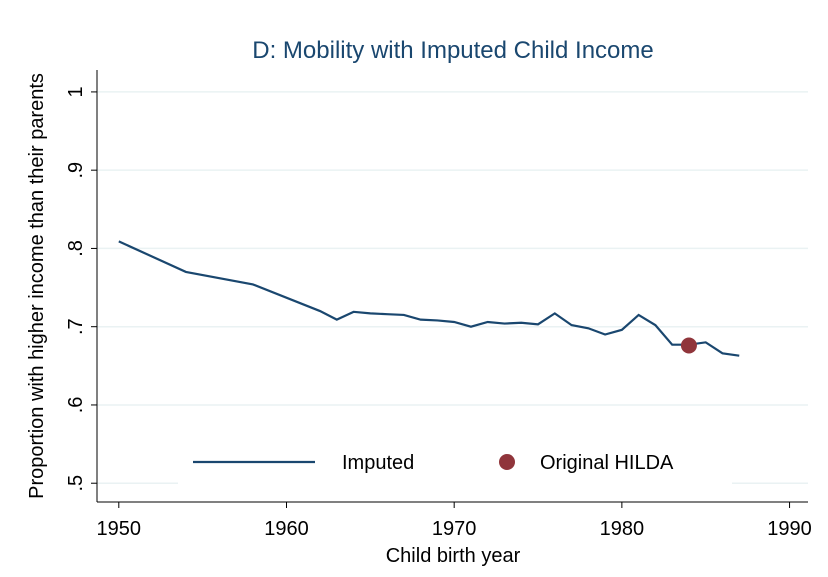 Image resolution: width=828 pixels, height=577 pixels. What do you see at coordinates (286, 529) in the screenshot?
I see `x-tick-label: 1960` at bounding box center [286, 529].